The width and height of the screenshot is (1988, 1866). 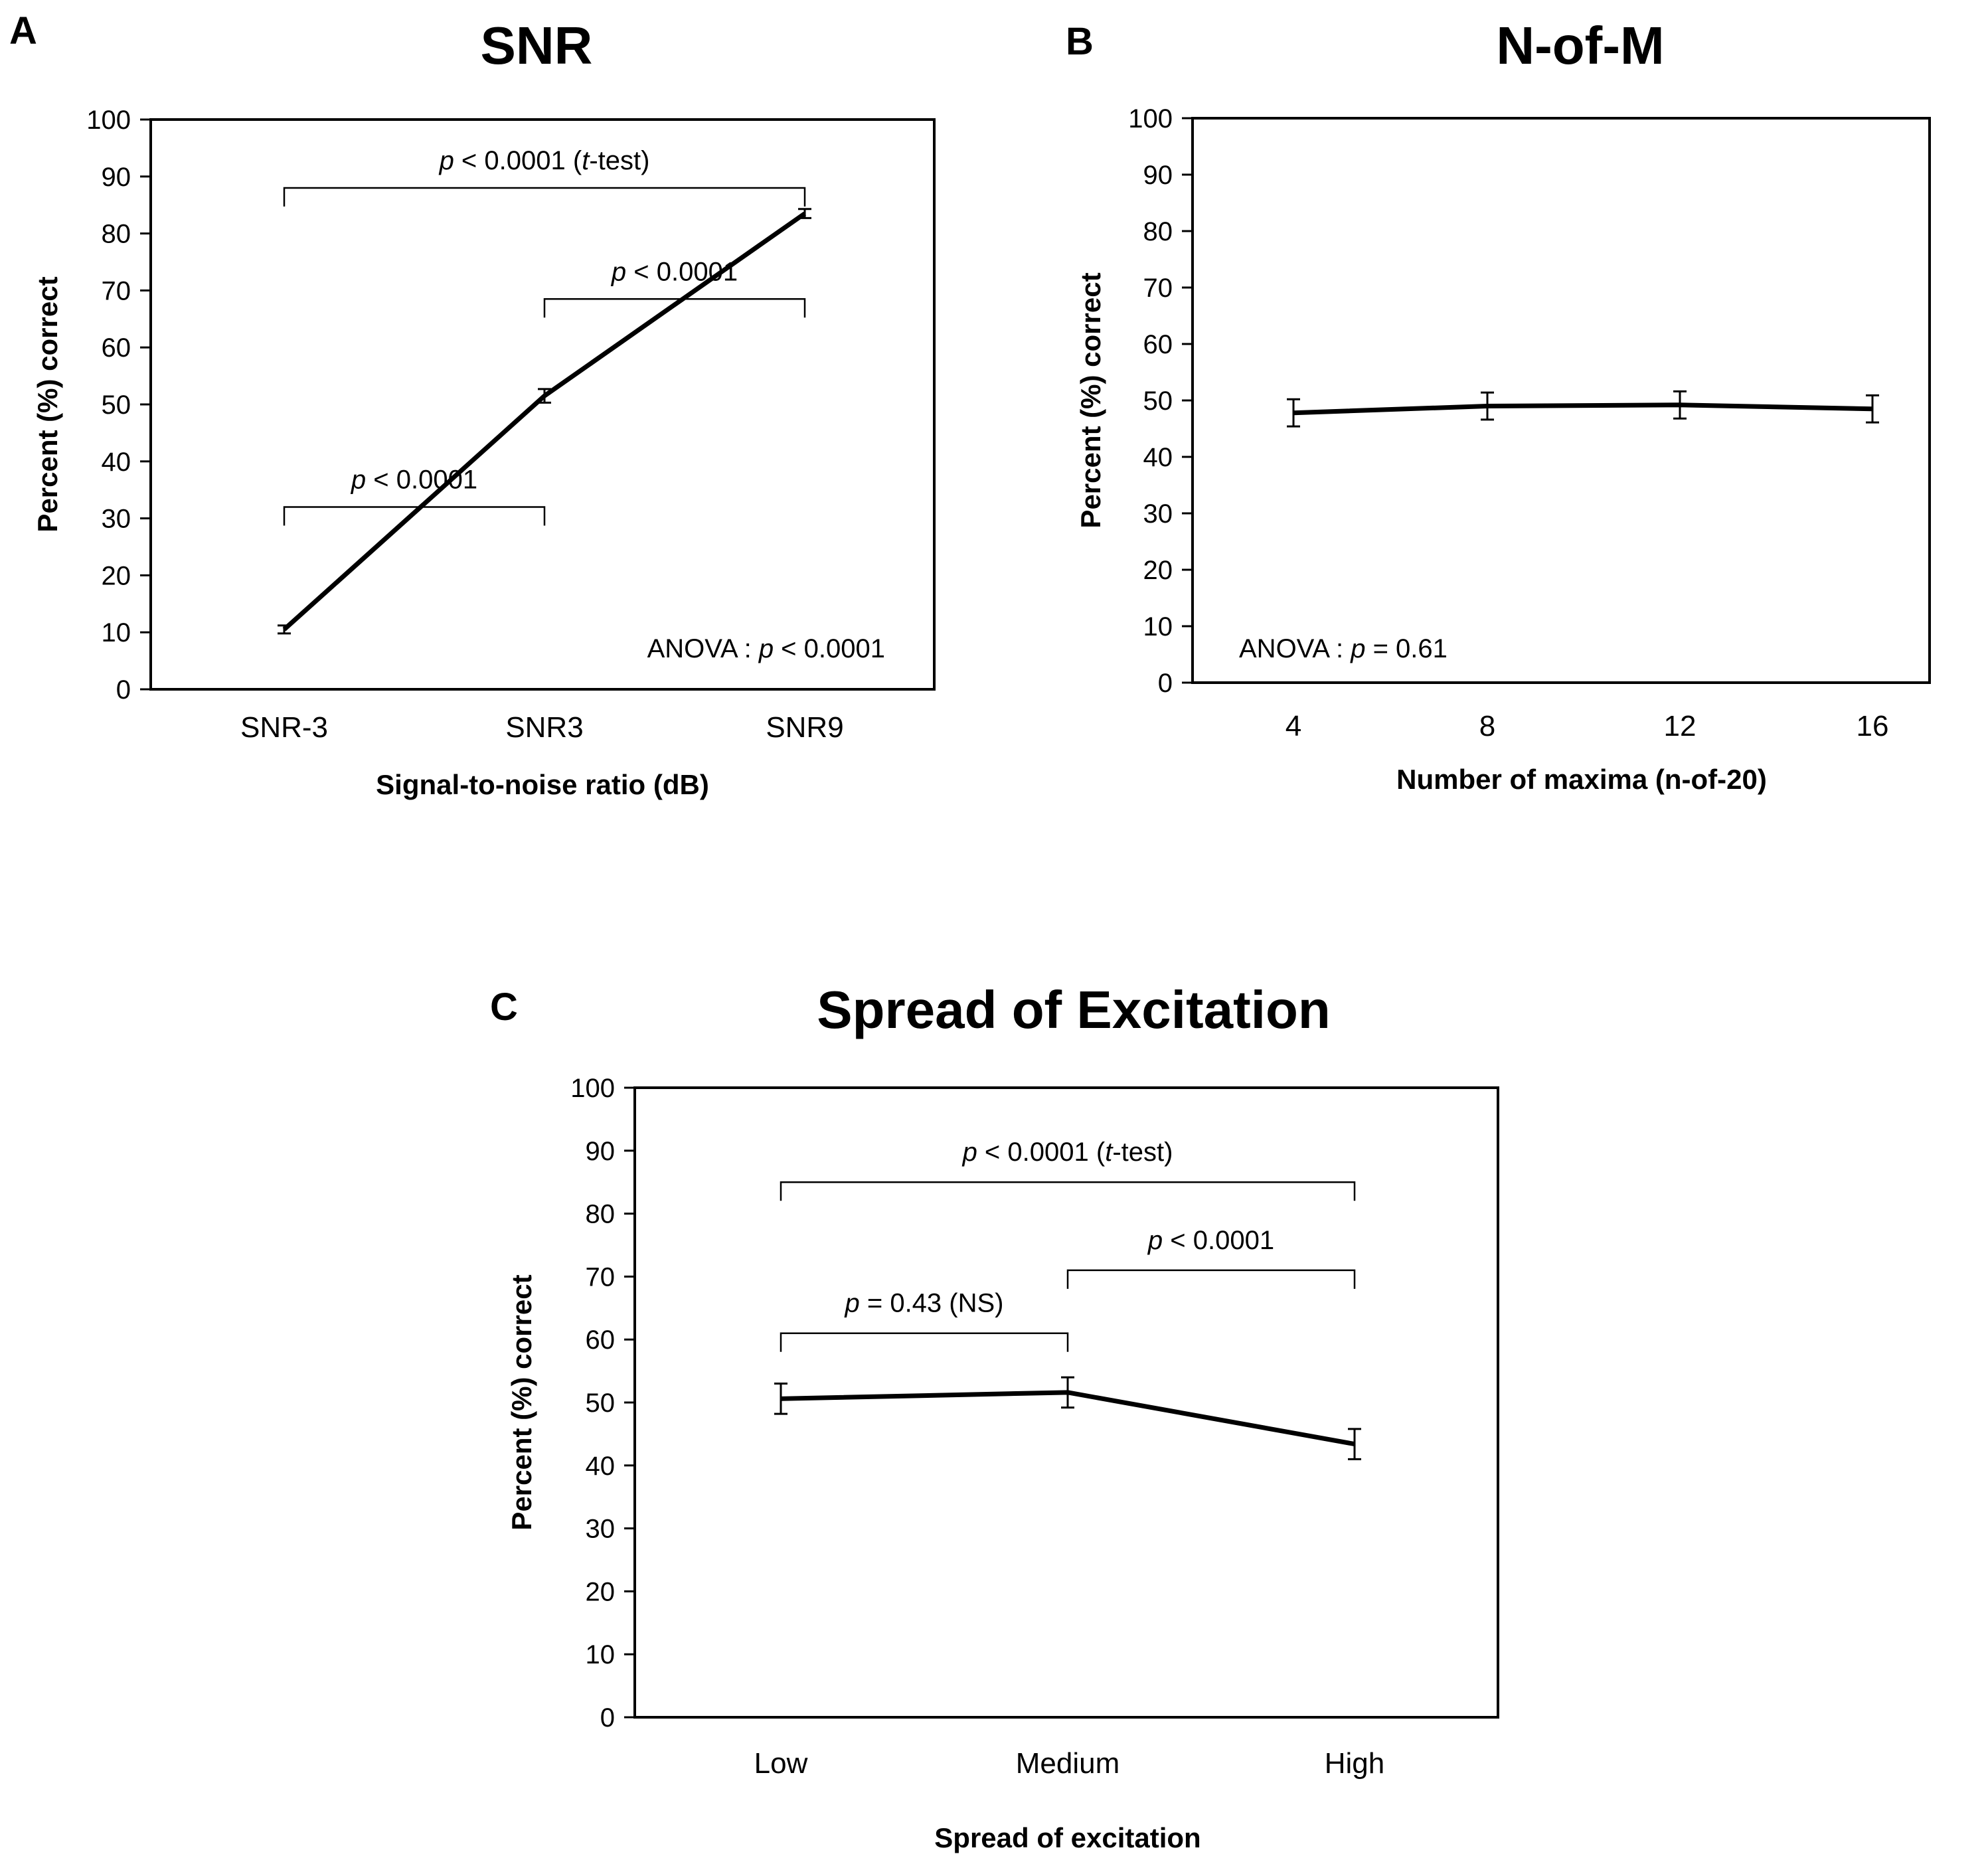 I want to click on y-tick-label-snr: 20, so click(x=116, y=575).